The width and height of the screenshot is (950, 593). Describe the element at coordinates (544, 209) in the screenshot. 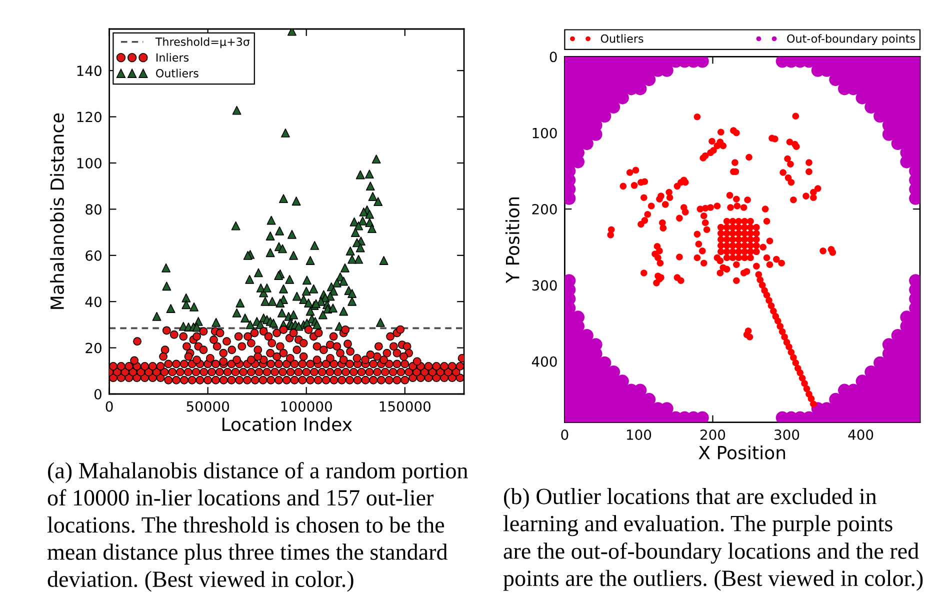

I see `y-tick-label: 200` at that location.